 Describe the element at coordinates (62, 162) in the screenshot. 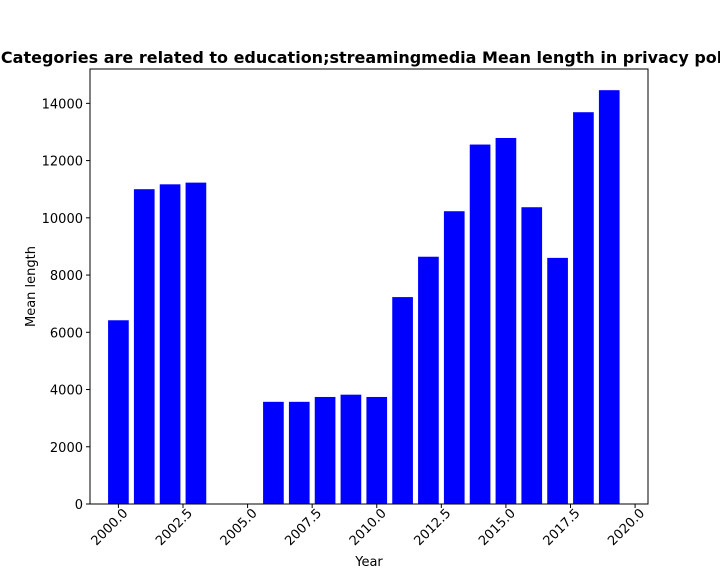

I see `y-tick-label: 12000` at that location.